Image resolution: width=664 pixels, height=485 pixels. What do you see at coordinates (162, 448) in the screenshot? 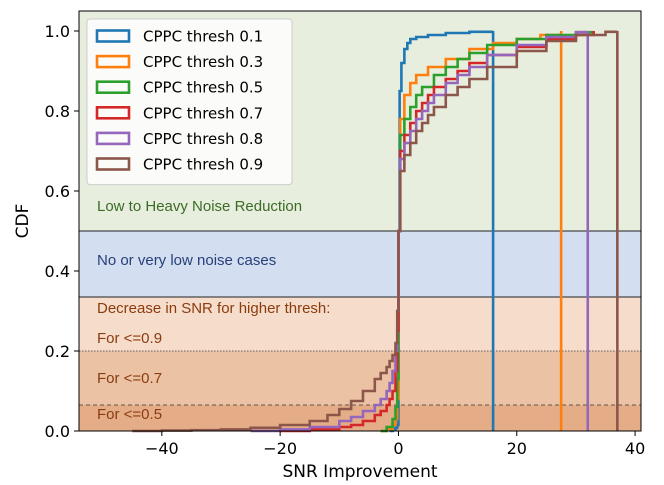
I see `x-tick-label: −40` at bounding box center [162, 448].